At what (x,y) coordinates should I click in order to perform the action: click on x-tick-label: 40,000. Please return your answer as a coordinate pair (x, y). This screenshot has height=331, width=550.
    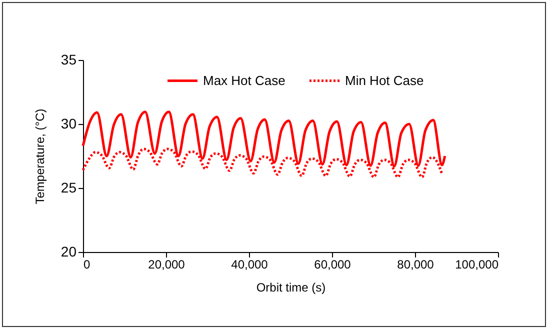
    Looking at the image, I should click on (249, 265).